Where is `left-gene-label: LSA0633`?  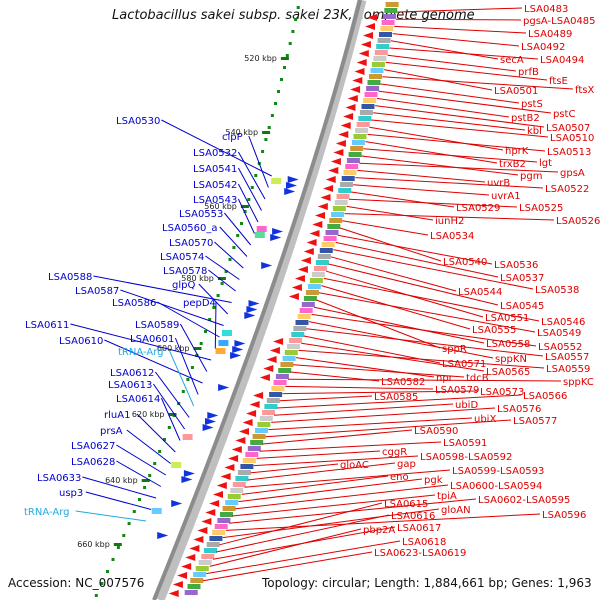 left-gene-label: LSA0633 is located at coordinates (59, 478).